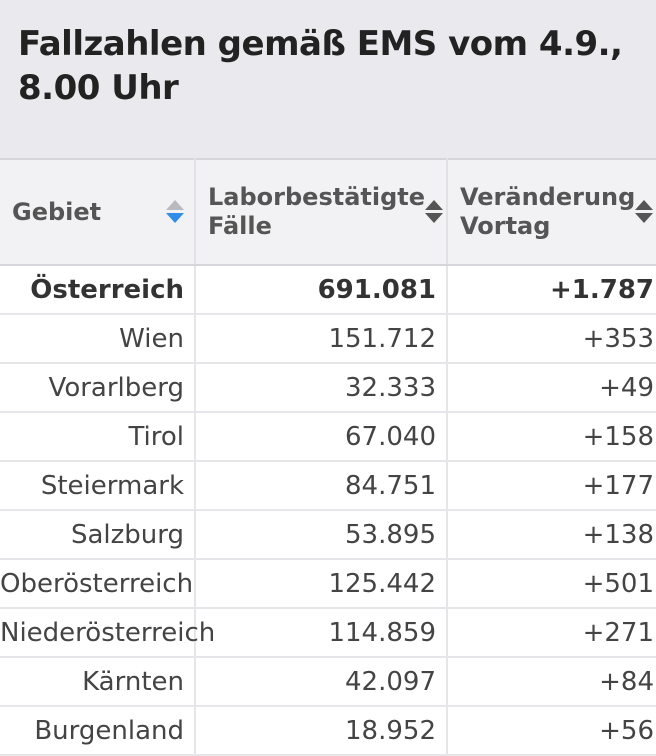 Image resolution: width=656 pixels, height=756 pixels. I want to click on table-row: Österreich 691.081 +1.787, so click(328, 290).